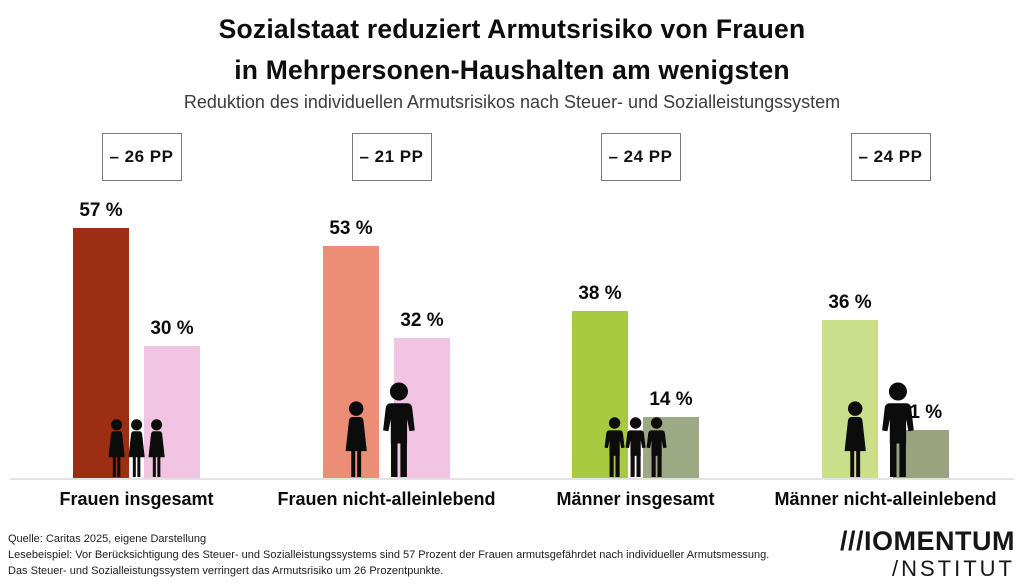 Image resolution: width=1024 pixels, height=587 pixels. Describe the element at coordinates (885, 499) in the screenshot. I see `category-label: Männer nicht-alleinlebend` at that location.